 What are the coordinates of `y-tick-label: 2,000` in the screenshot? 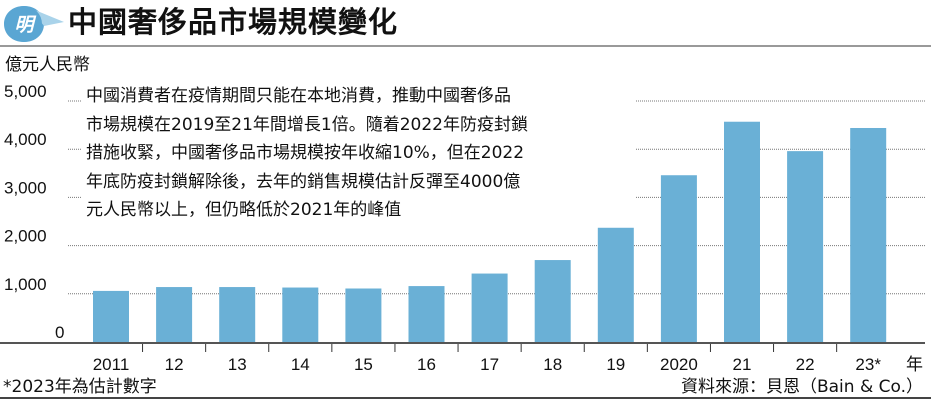 It's located at (25, 236).